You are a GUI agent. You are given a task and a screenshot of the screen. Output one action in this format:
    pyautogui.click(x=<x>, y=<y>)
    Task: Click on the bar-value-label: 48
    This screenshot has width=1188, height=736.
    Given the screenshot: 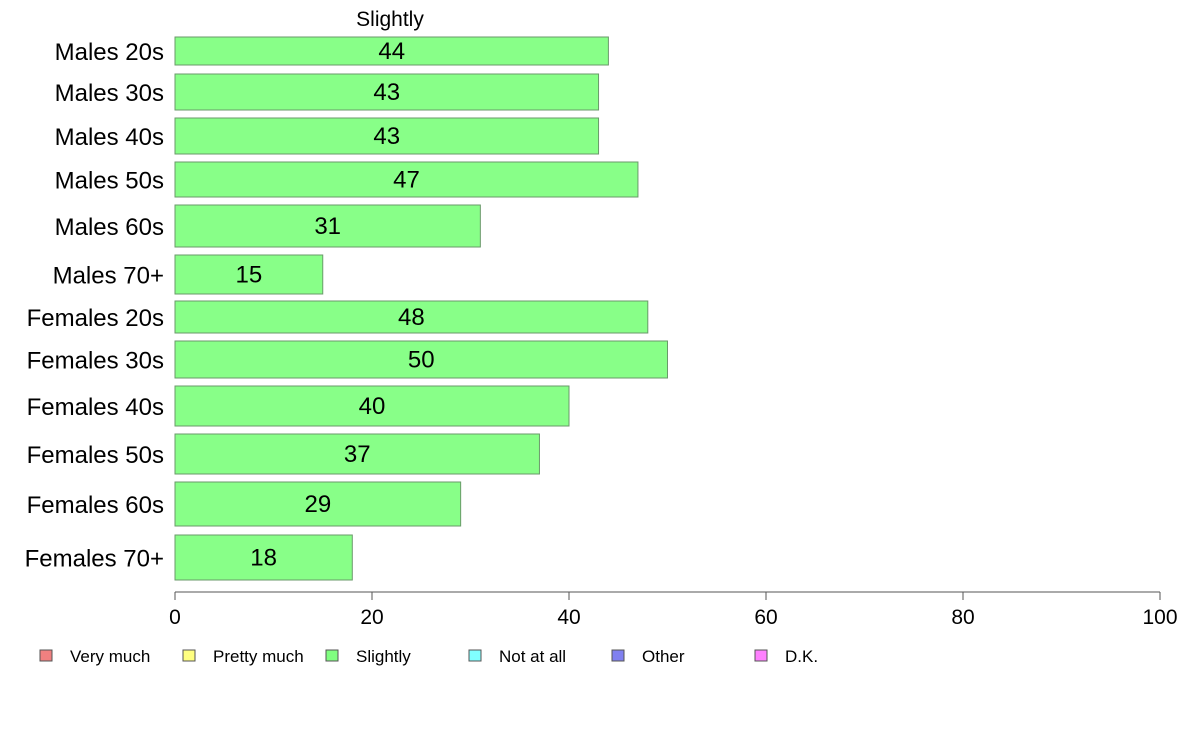 What is the action you would take?
    pyautogui.click(x=411, y=317)
    